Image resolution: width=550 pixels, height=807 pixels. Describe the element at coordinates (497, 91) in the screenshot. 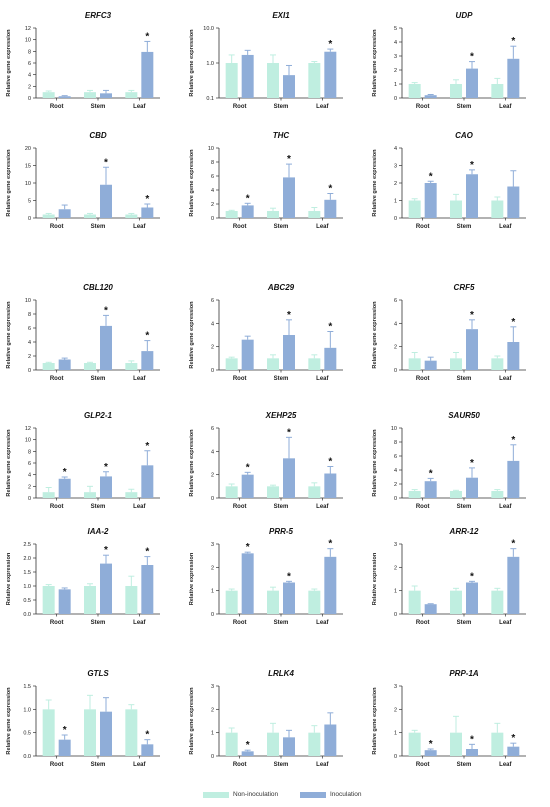

I see `bar-udp-leaf-non-inoculation` at that location.